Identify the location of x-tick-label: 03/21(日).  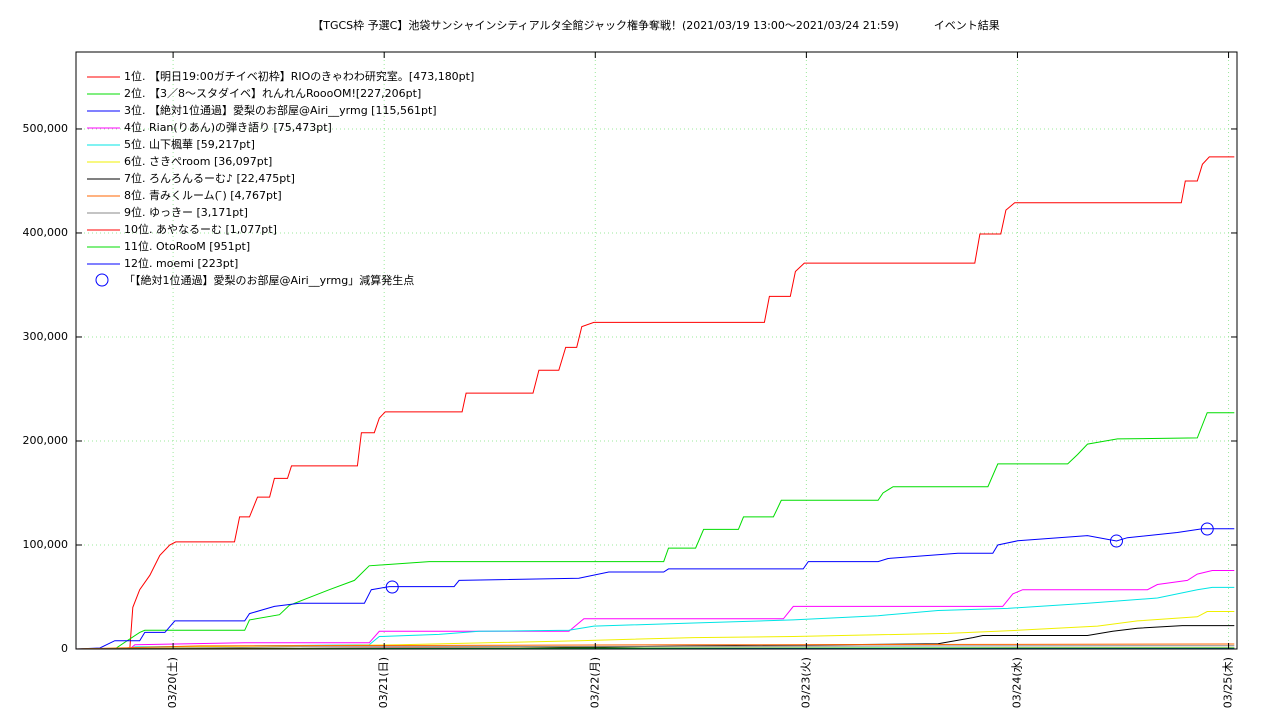
(383, 682).